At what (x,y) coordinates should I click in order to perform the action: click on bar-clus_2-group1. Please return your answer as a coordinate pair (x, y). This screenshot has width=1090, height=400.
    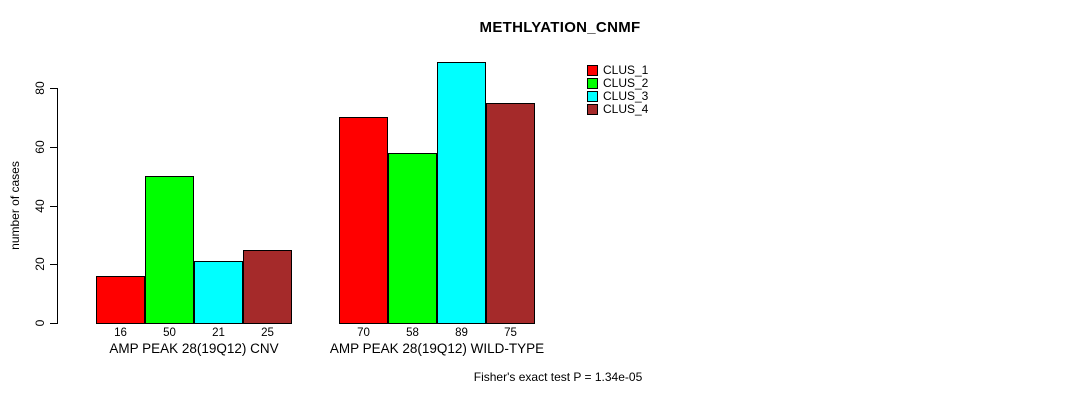
    Looking at the image, I should click on (169, 250).